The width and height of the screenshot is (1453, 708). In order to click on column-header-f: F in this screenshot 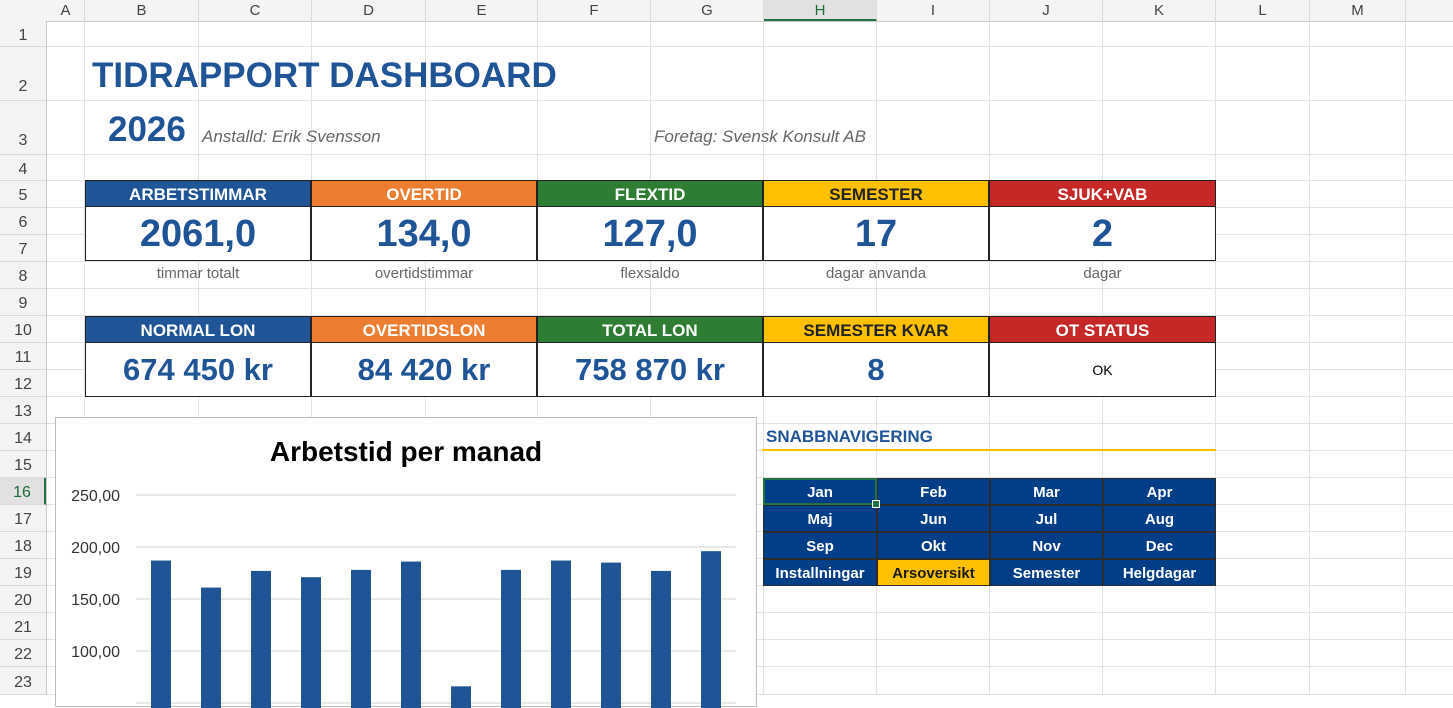, I will do `click(594, 10)`.